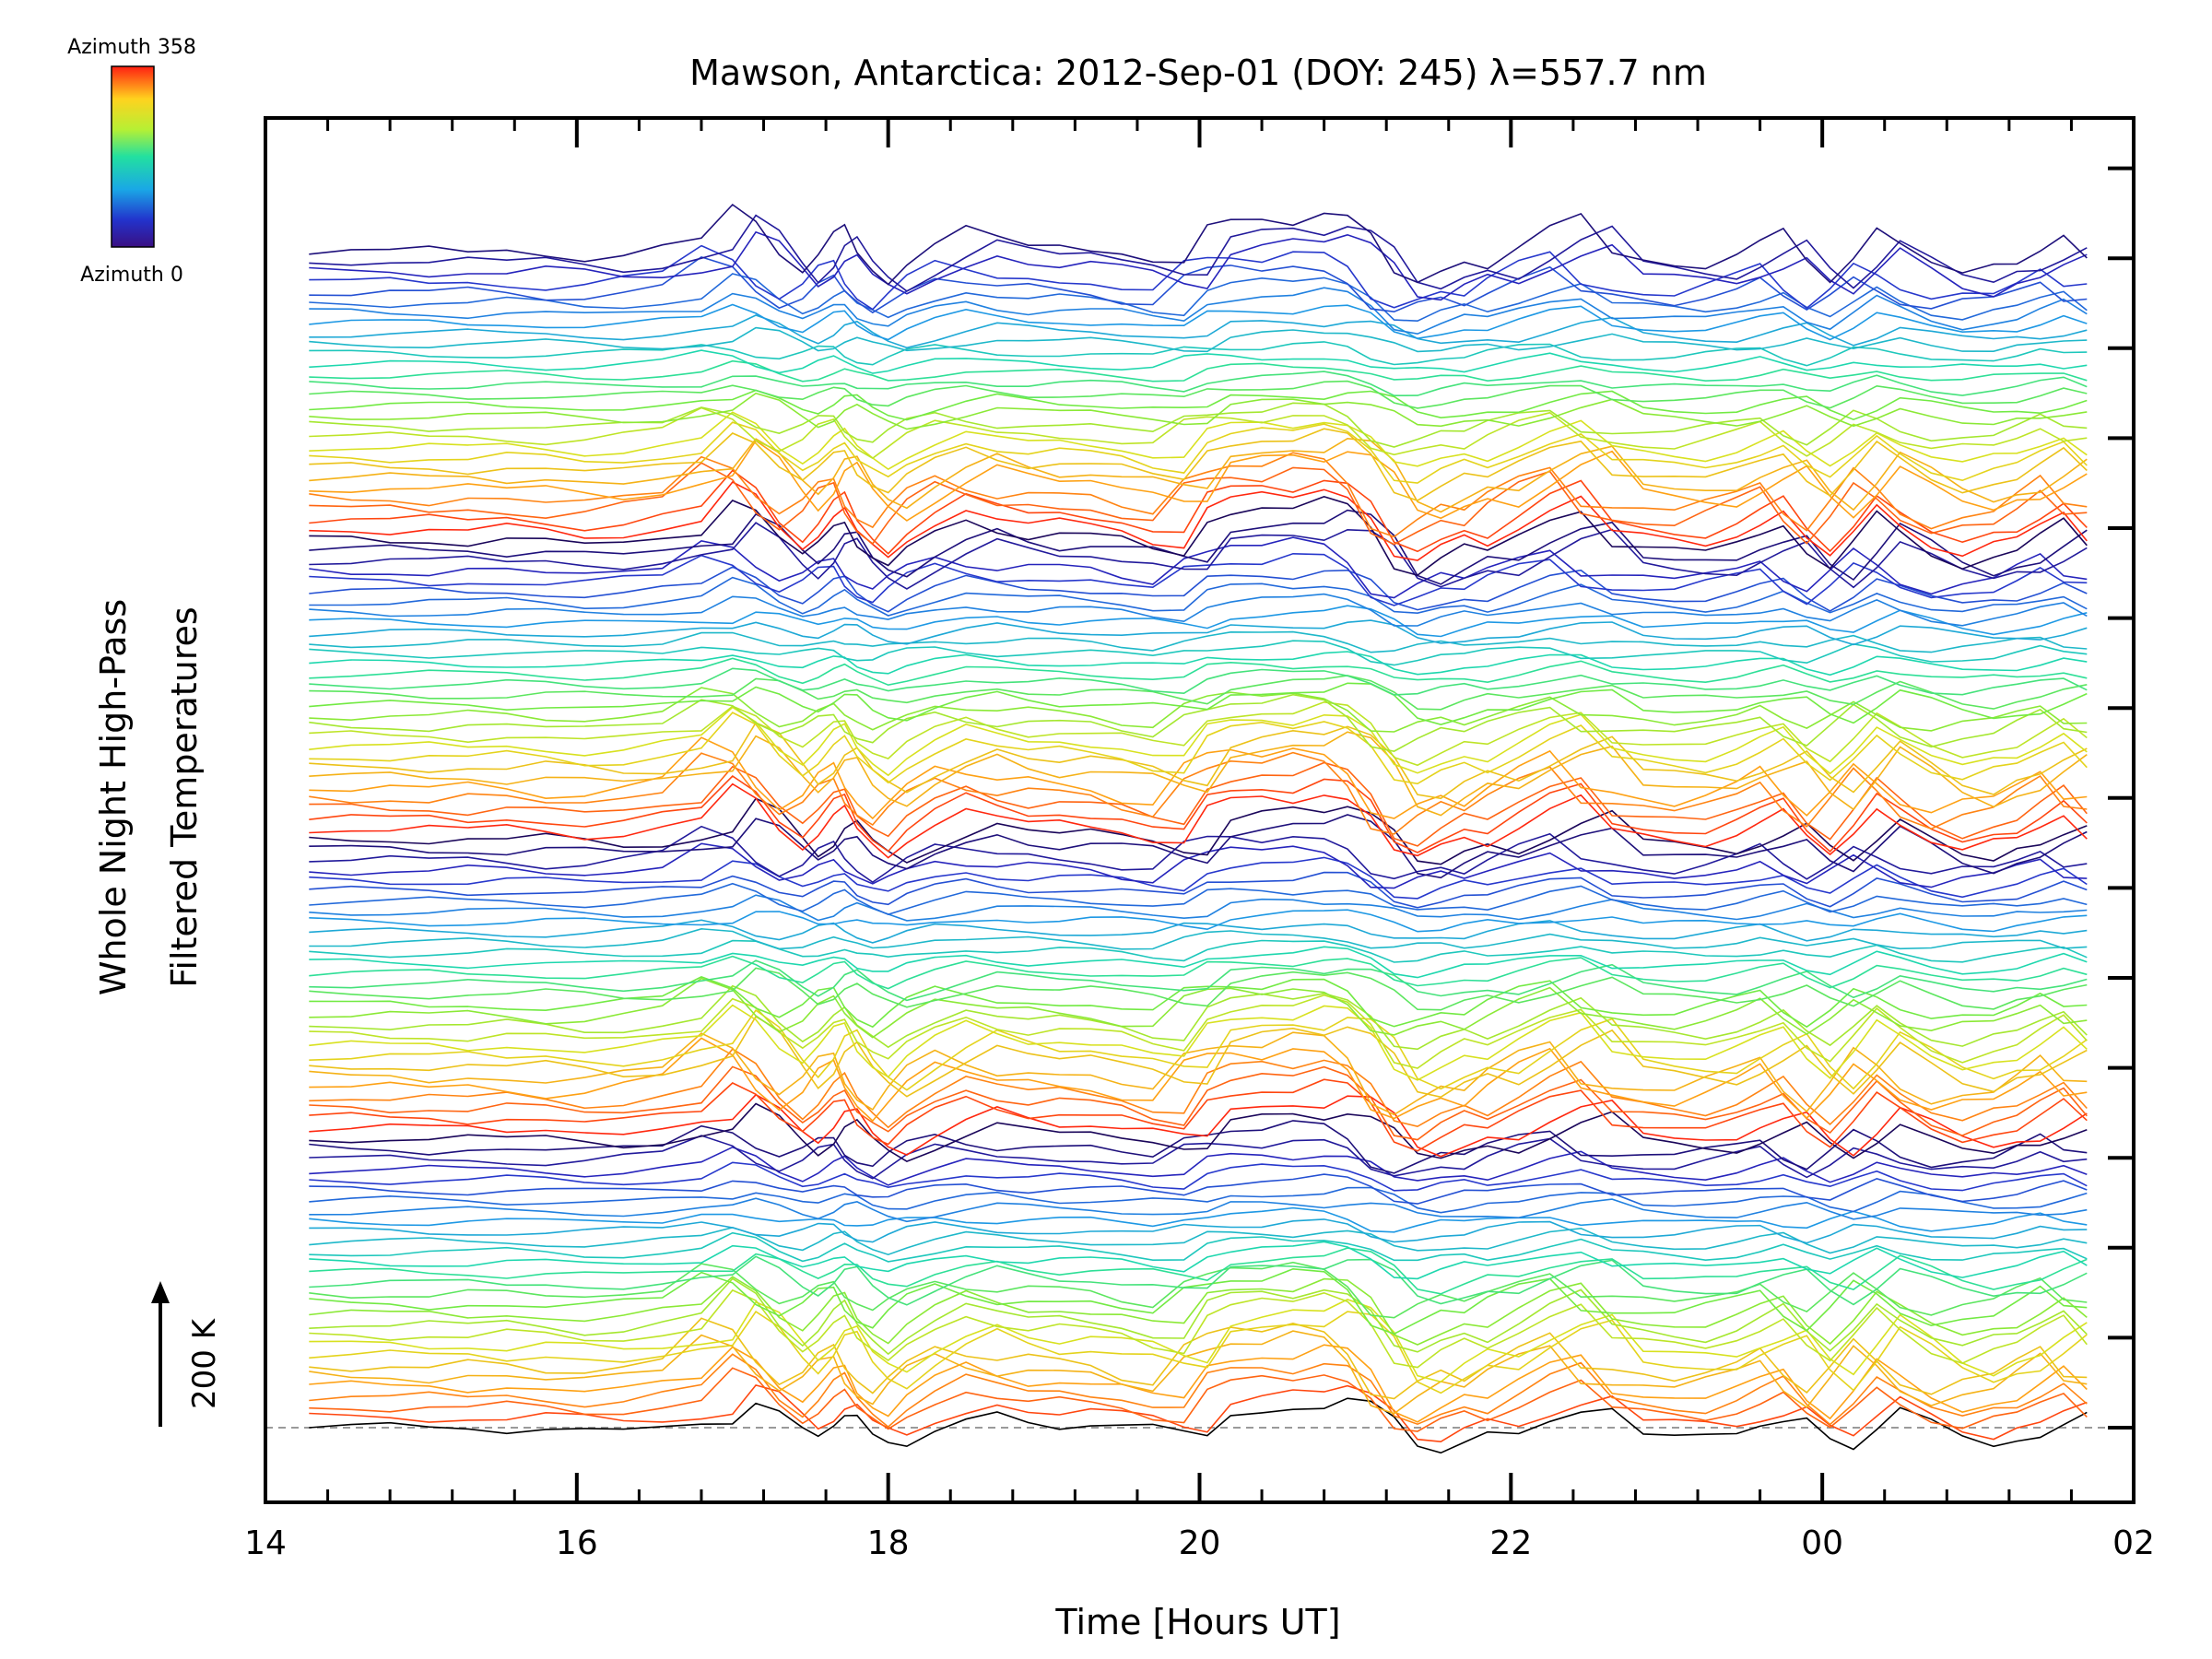 The width and height of the screenshot is (2212, 1659). What do you see at coordinates (1510, 1543) in the screenshot?
I see `x-tick-label: 22` at bounding box center [1510, 1543].